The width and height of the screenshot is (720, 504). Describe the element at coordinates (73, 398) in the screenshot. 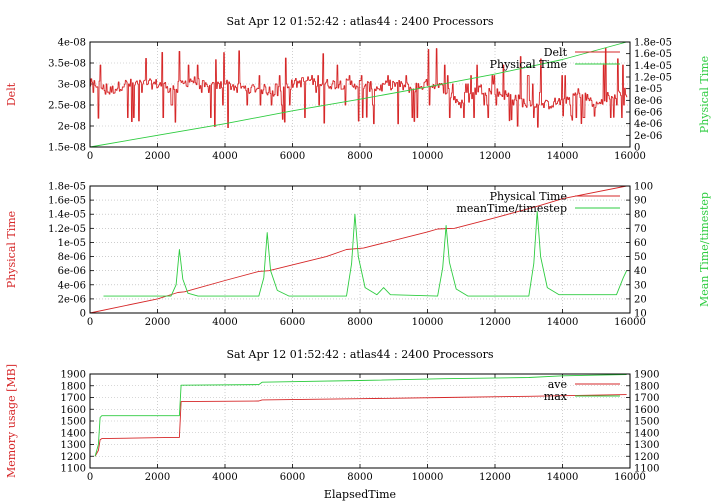

I see `y-tick-label: 1700` at that location.